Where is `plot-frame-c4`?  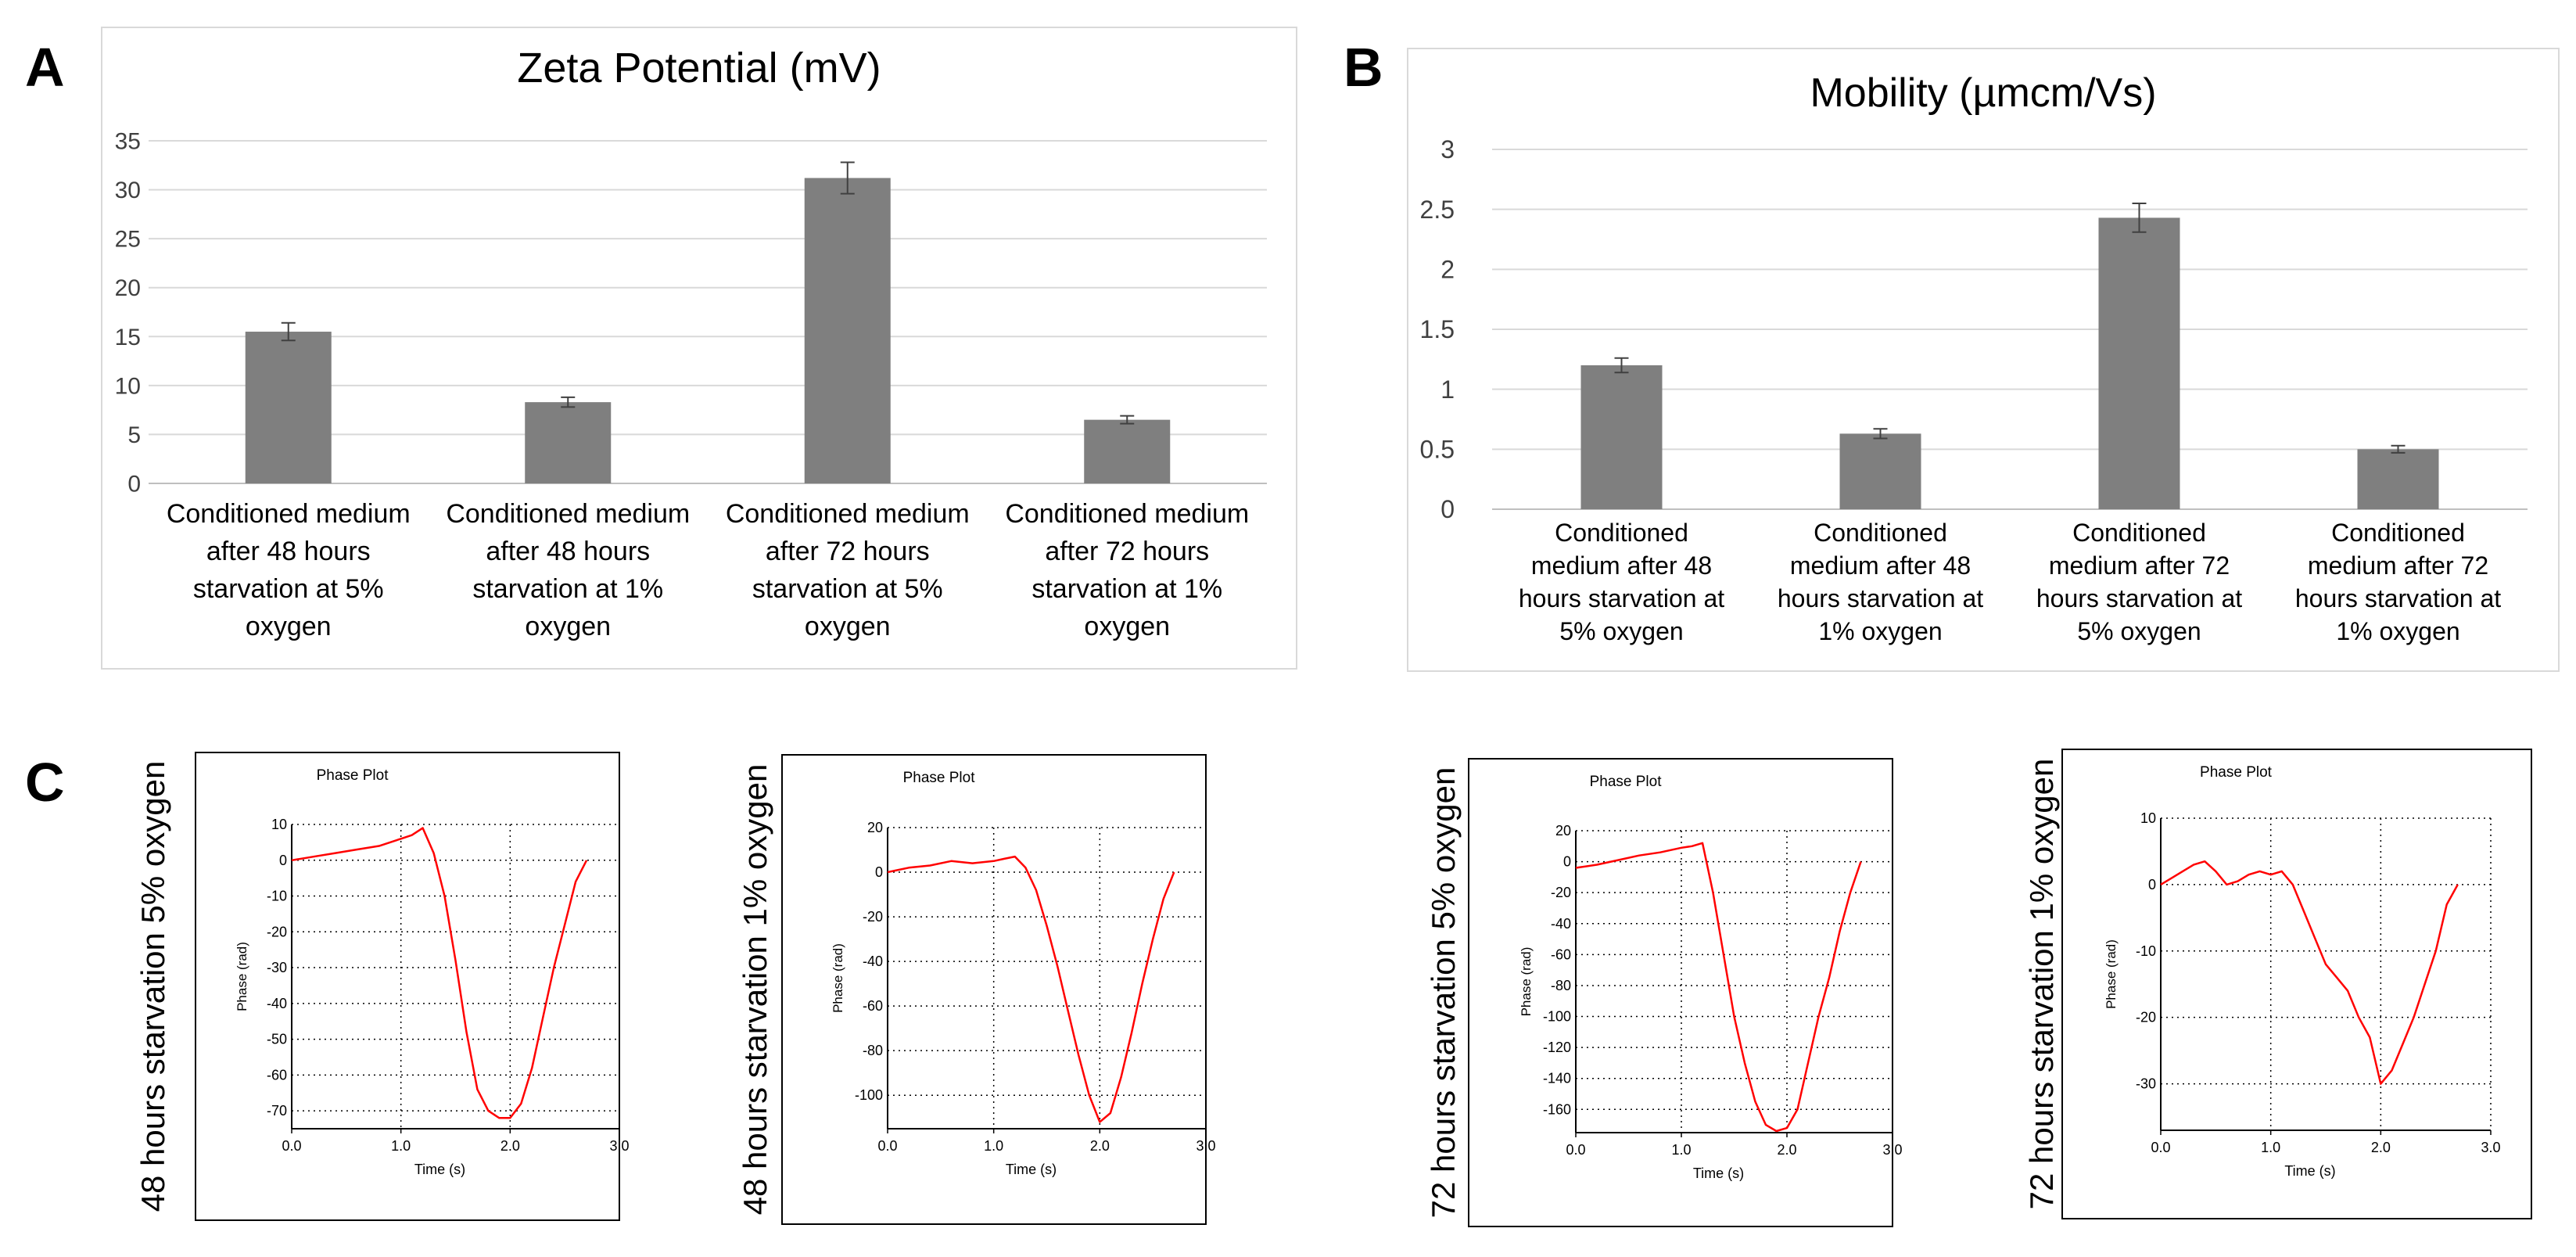 plot-frame-c4 is located at coordinates (2296, 984).